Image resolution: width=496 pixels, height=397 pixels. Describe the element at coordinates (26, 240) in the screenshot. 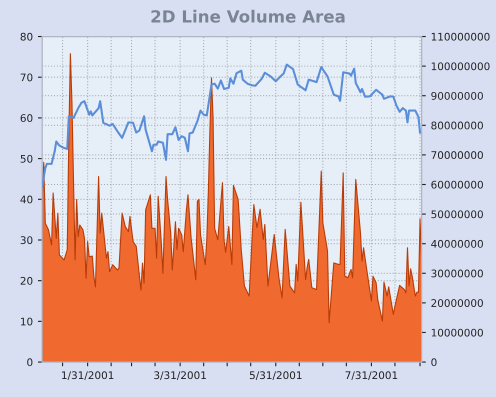

I see `y-tick-label: 30` at that location.